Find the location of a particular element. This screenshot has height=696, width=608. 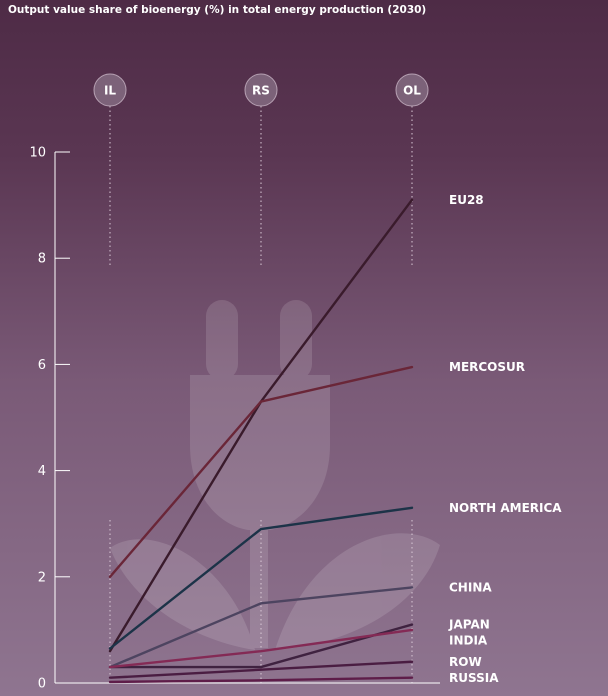

y-tick-label: 10 is located at coordinates (37, 153).